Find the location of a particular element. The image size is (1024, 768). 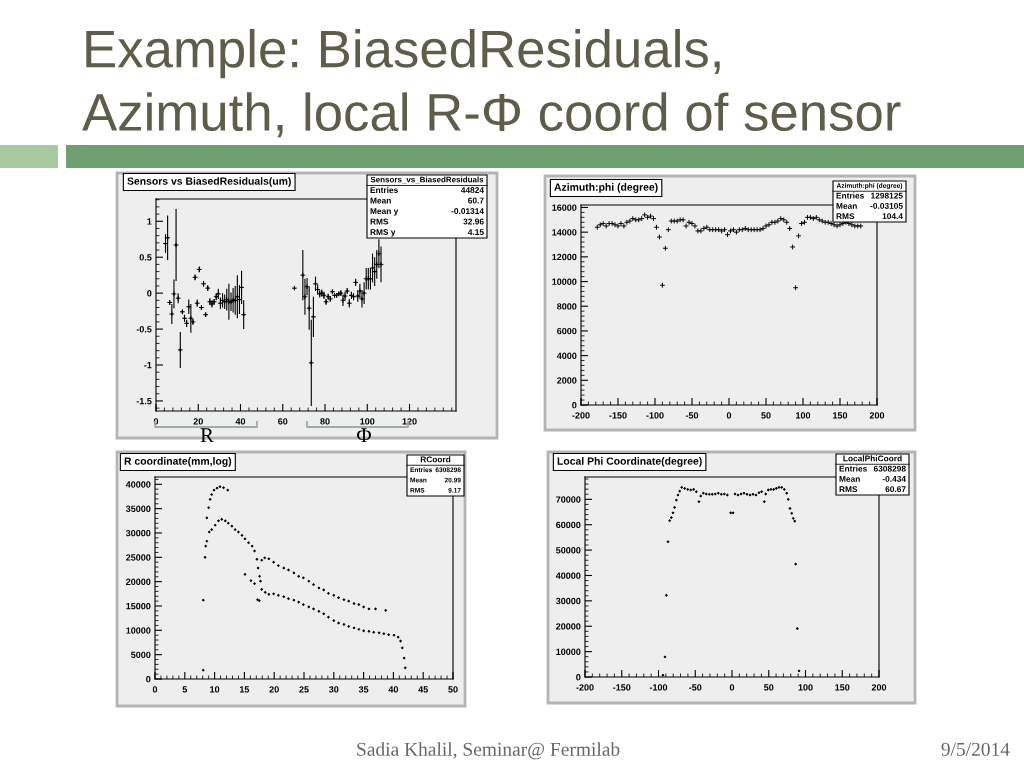

text: 32.96 is located at coordinates (473, 221).